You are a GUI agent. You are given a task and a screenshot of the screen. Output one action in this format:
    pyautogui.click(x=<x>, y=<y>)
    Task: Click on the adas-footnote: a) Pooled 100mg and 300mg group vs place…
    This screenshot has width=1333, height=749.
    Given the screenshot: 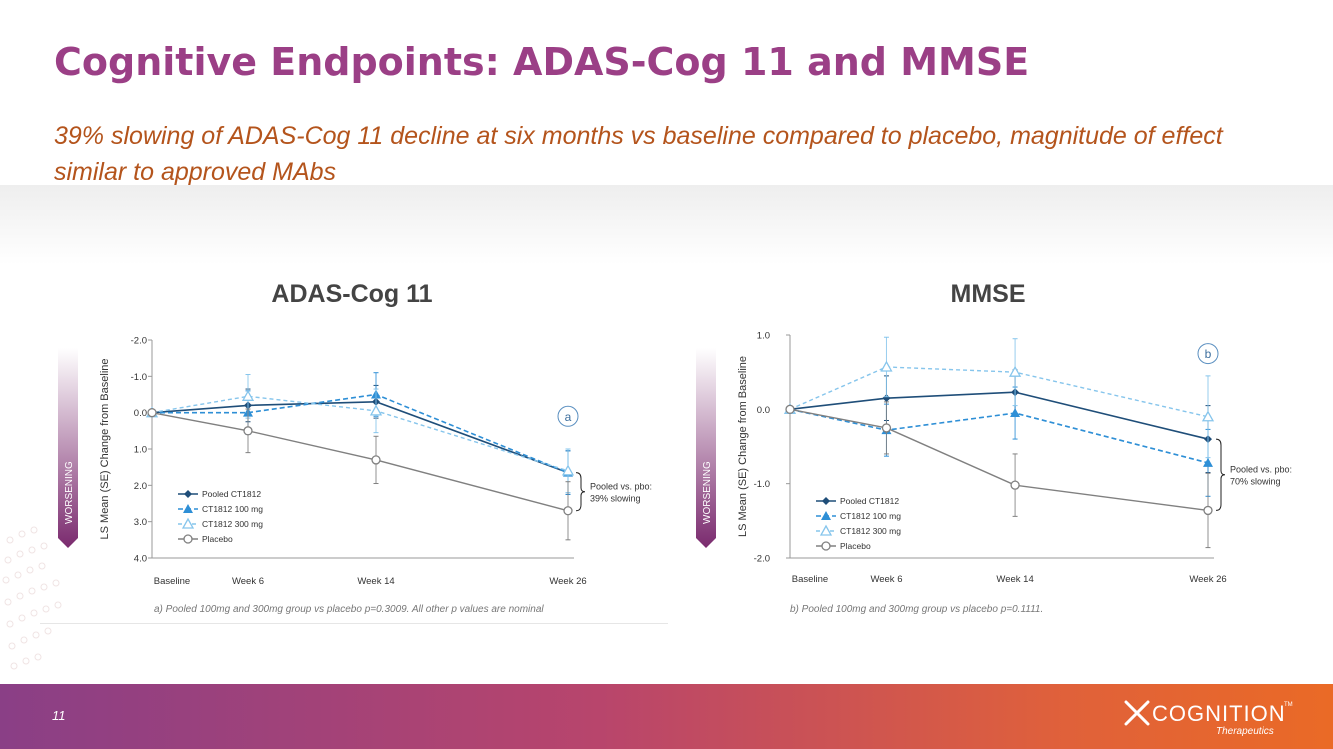 What is the action you would take?
    pyautogui.click(x=349, y=609)
    